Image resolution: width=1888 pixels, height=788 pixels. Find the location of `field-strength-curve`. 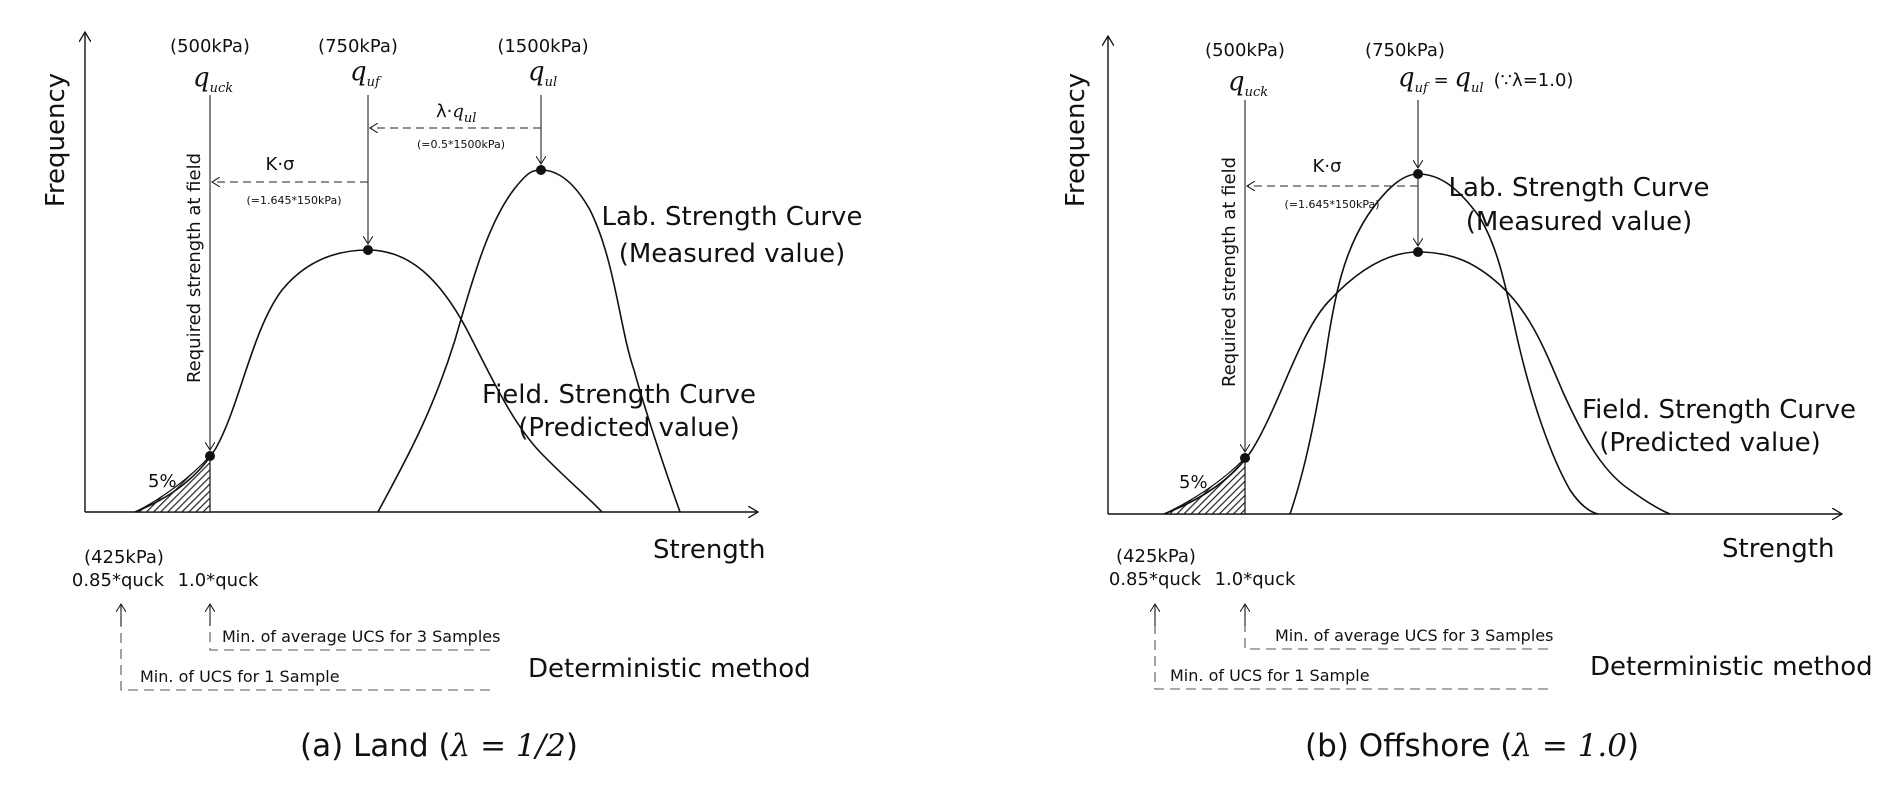

field-strength-curve is located at coordinates (1417, 383).